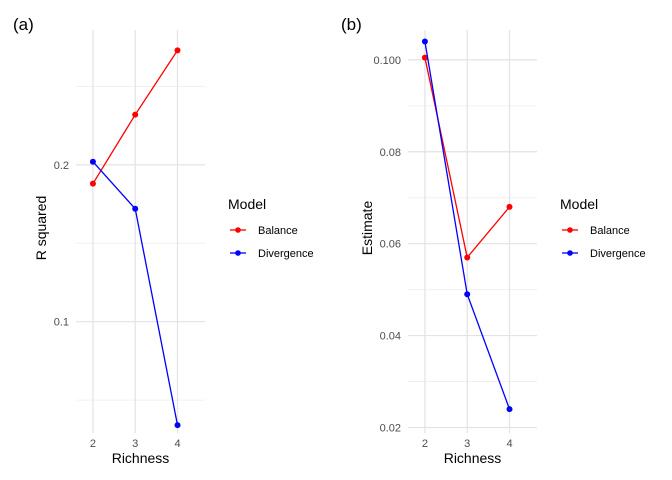  Describe the element at coordinates (61, 166) in the screenshot. I see `y-tick-label: 0.2` at that location.